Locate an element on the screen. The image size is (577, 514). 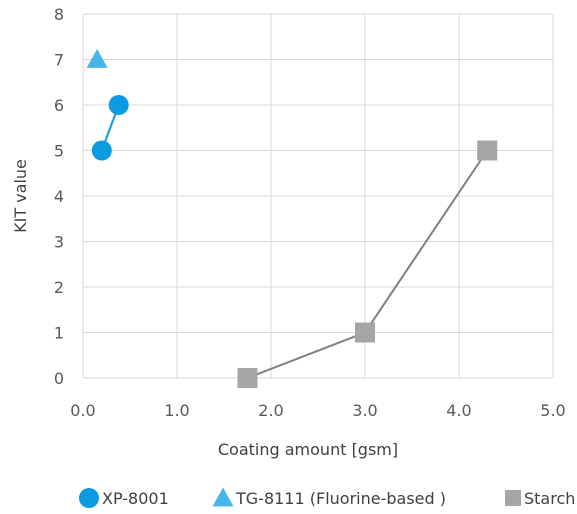
legend-tg-8111-fluorine-based-label: TG-8111 (Fluorine-based ) is located at coordinates (340, 498).